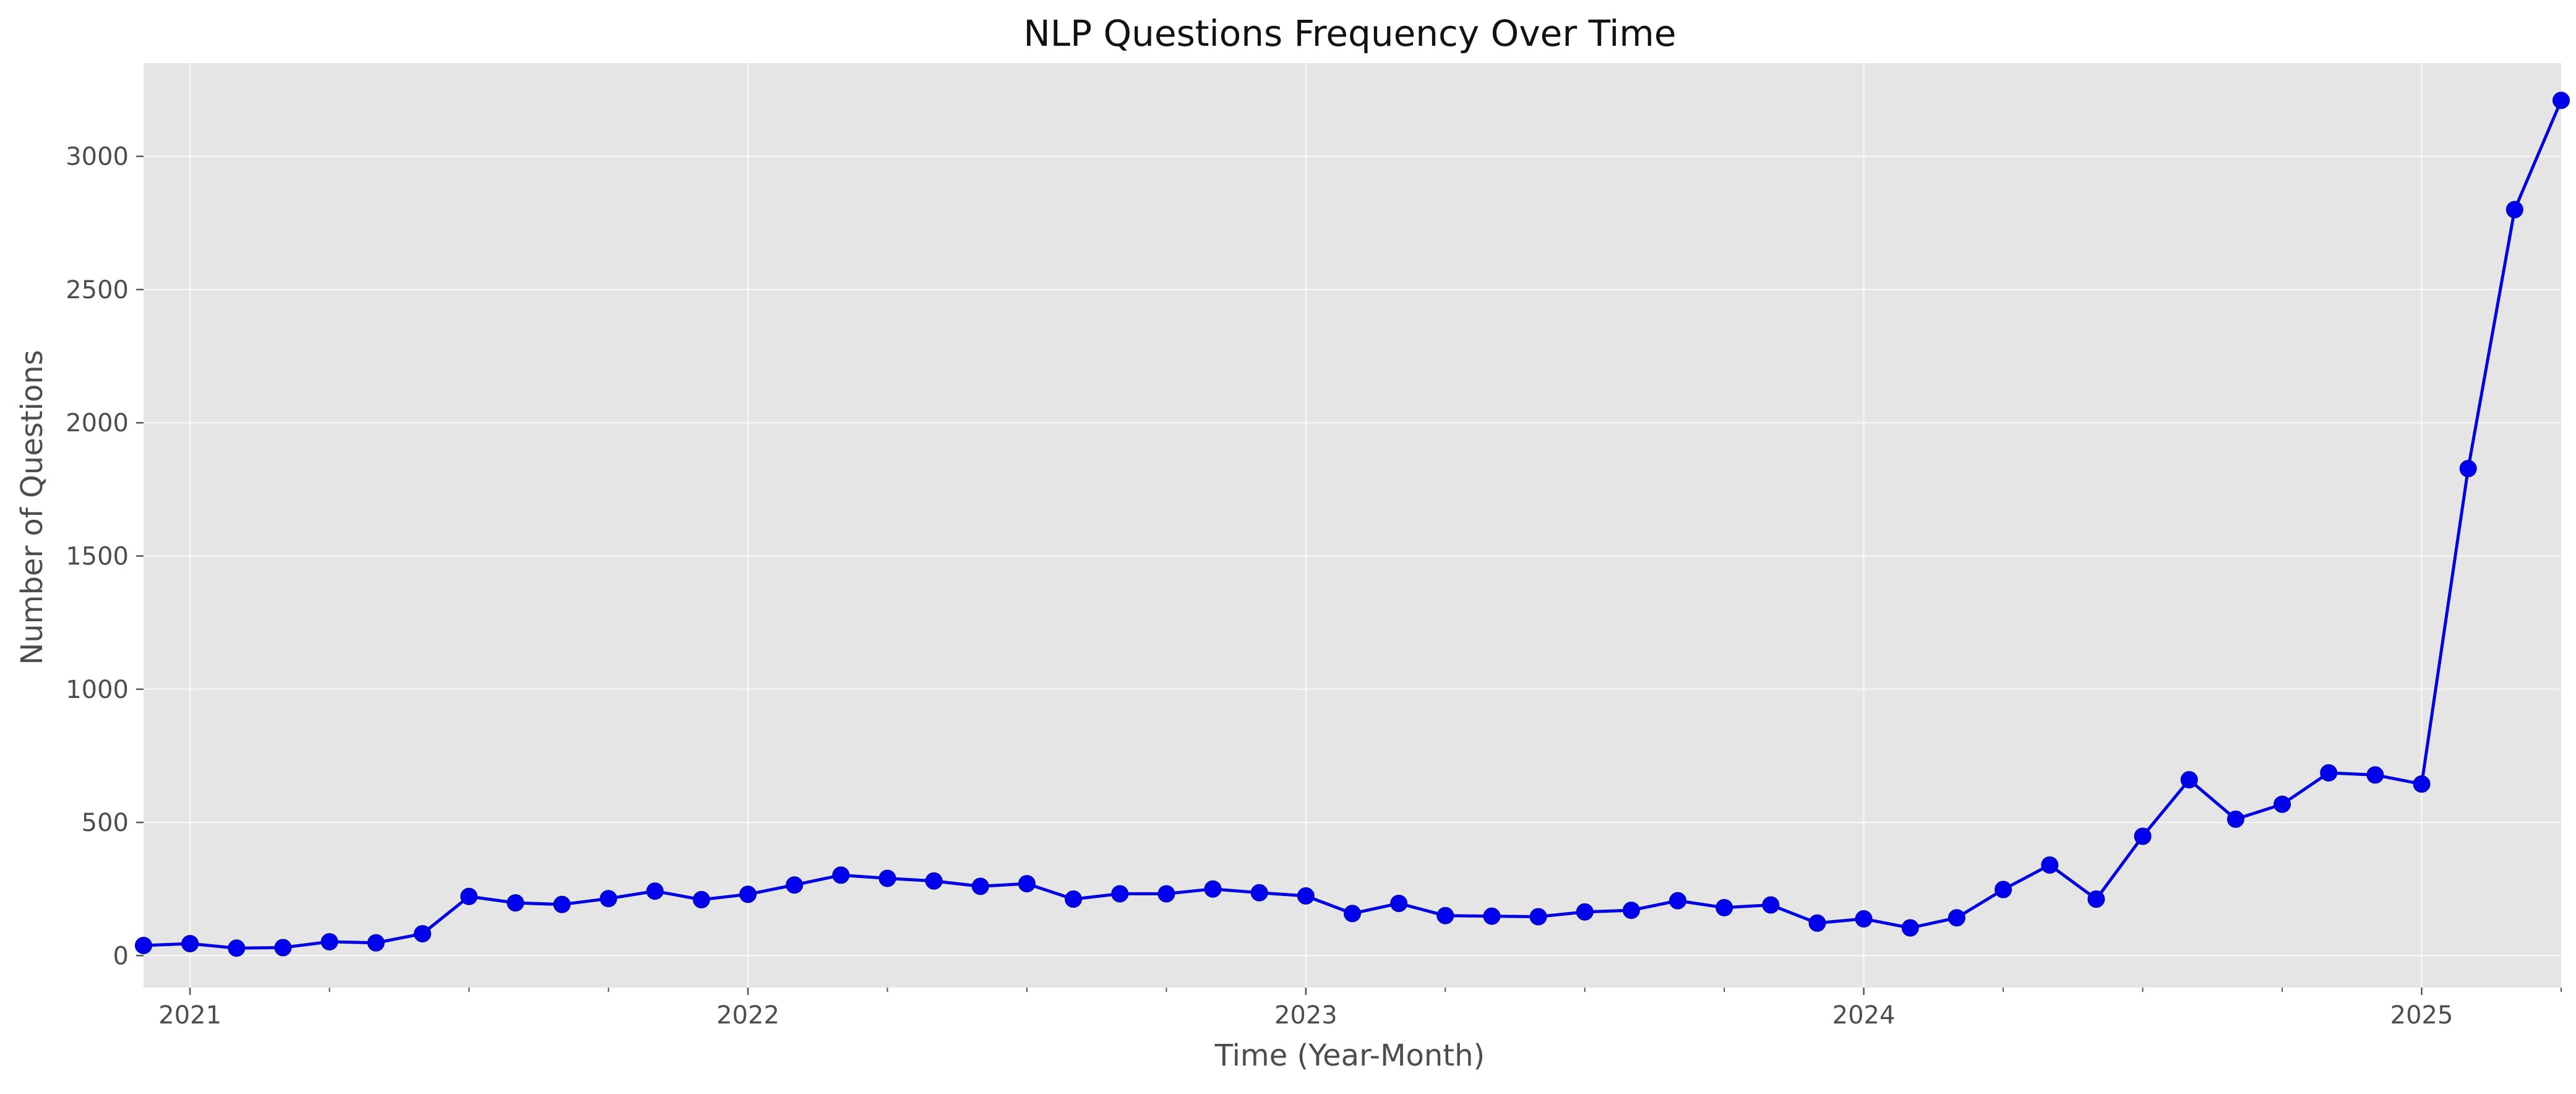 The height and width of the screenshot is (1094, 2576). I want to click on x-tick-label: 2021, so click(189, 1015).